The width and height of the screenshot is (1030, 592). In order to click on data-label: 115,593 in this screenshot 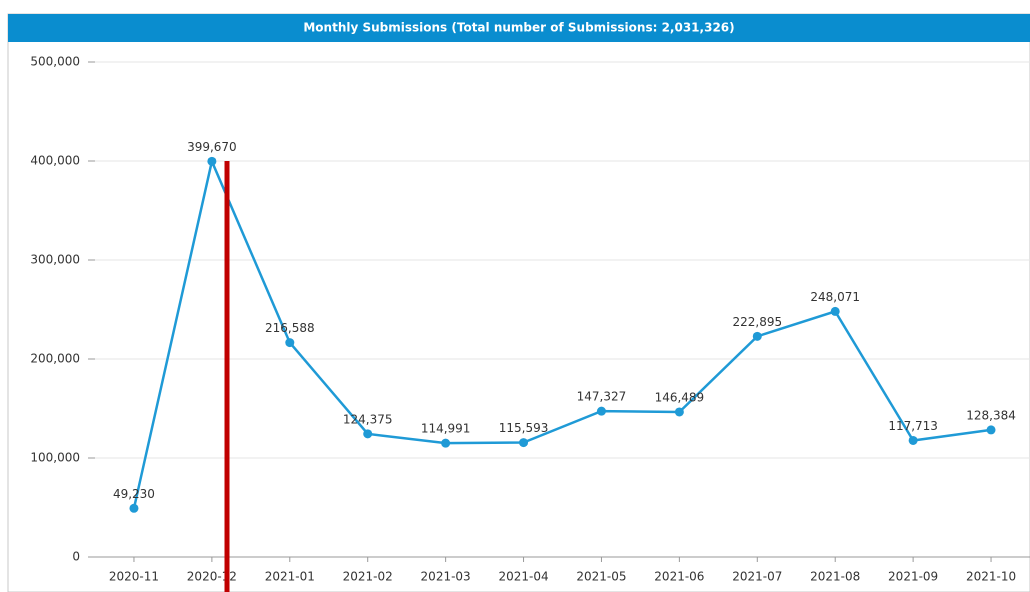, I will do `click(524, 428)`.